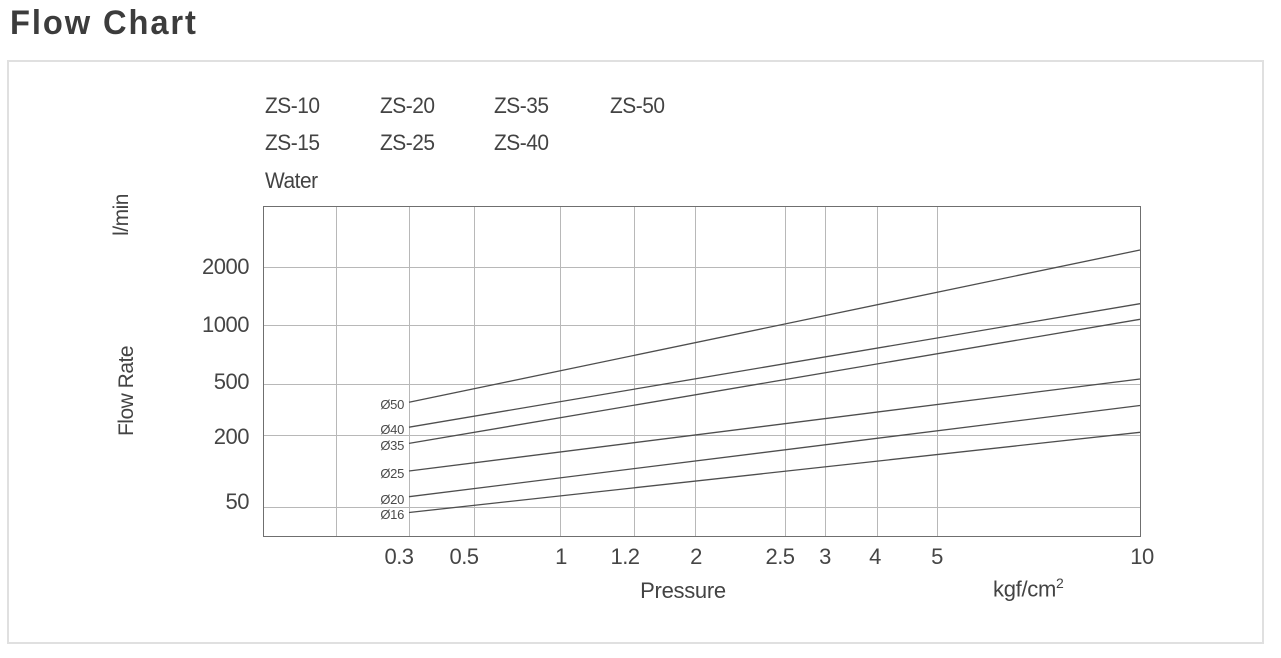 This screenshot has height=658, width=1281. Describe the element at coordinates (521, 142) in the screenshot. I see `legend-item: ZS-40` at that location.